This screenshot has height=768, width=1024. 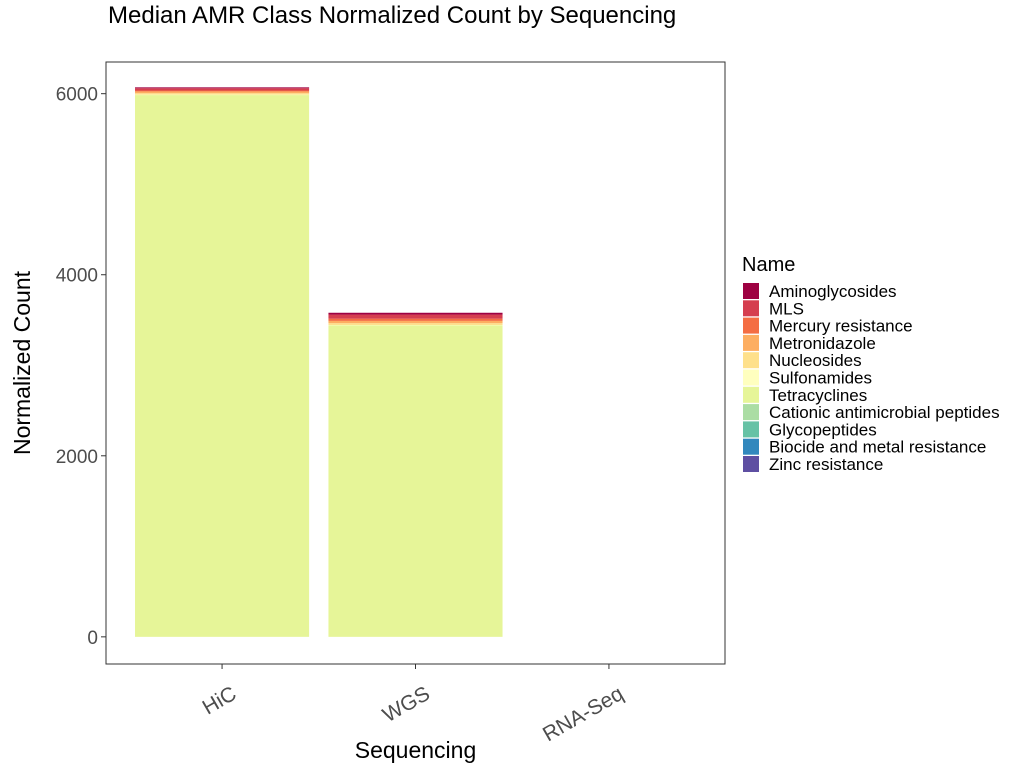 What do you see at coordinates (406, 704) in the screenshot?
I see `x-tick-label-wgs: WGS` at bounding box center [406, 704].